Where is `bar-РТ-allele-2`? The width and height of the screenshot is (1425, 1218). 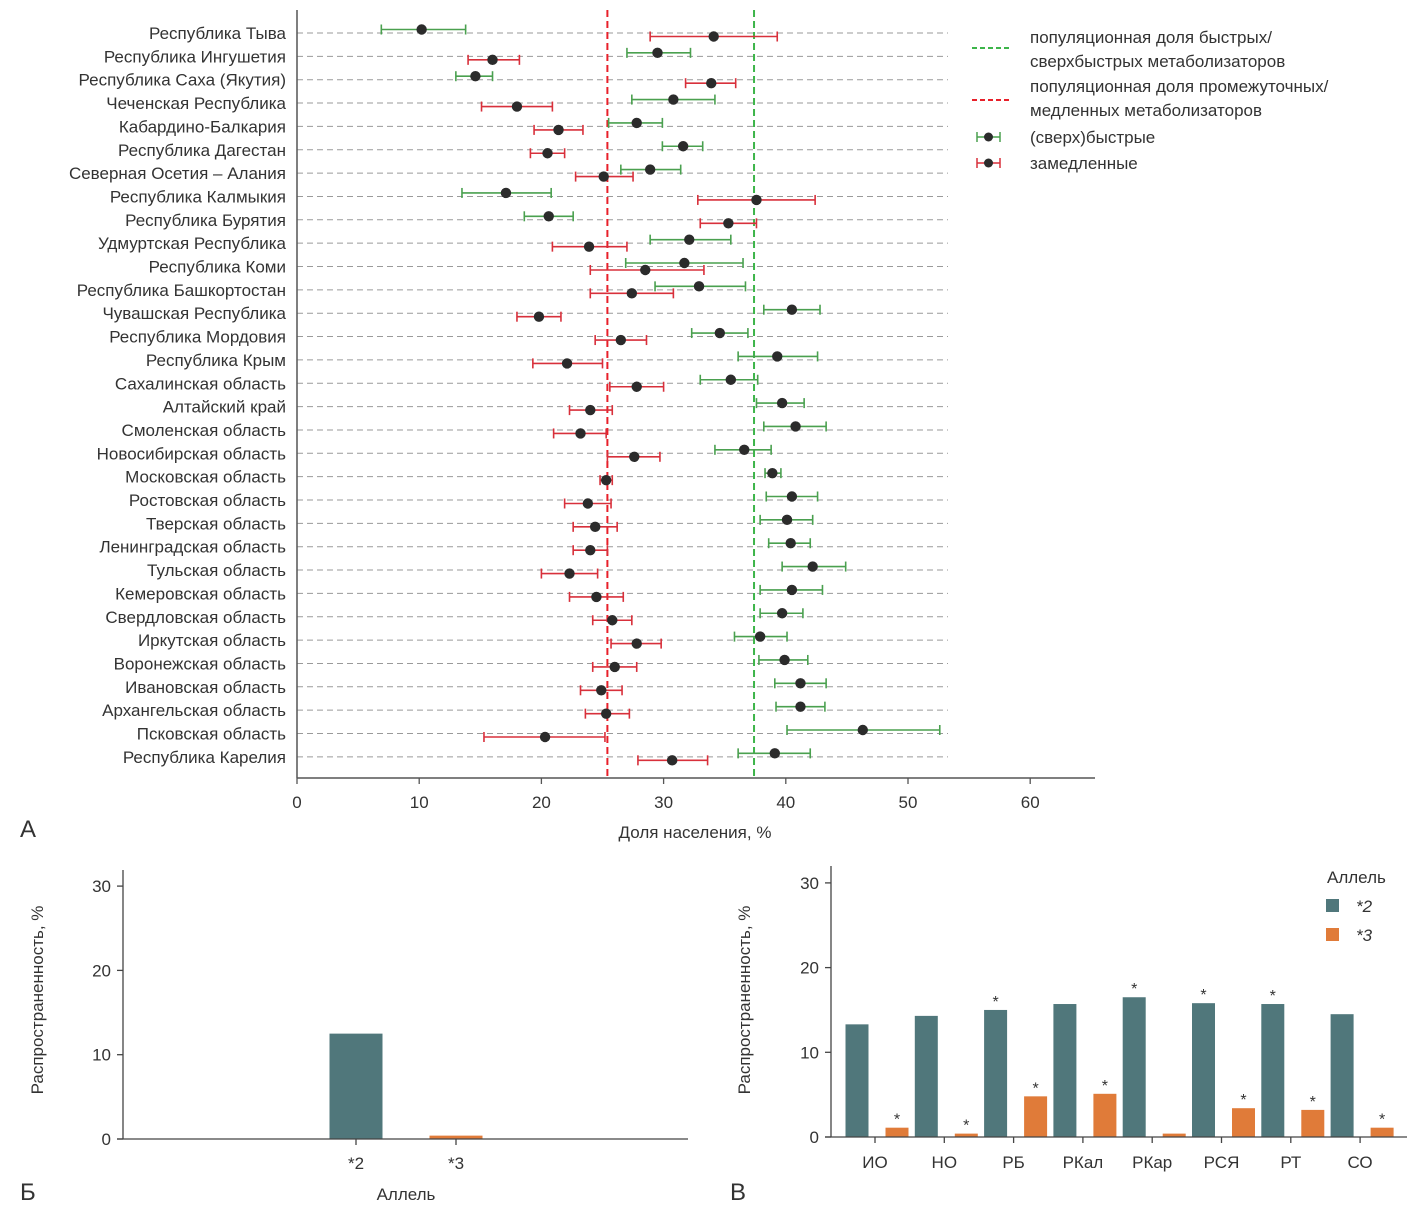
bar-РТ-allele-2 is located at coordinates (1273, 1070).